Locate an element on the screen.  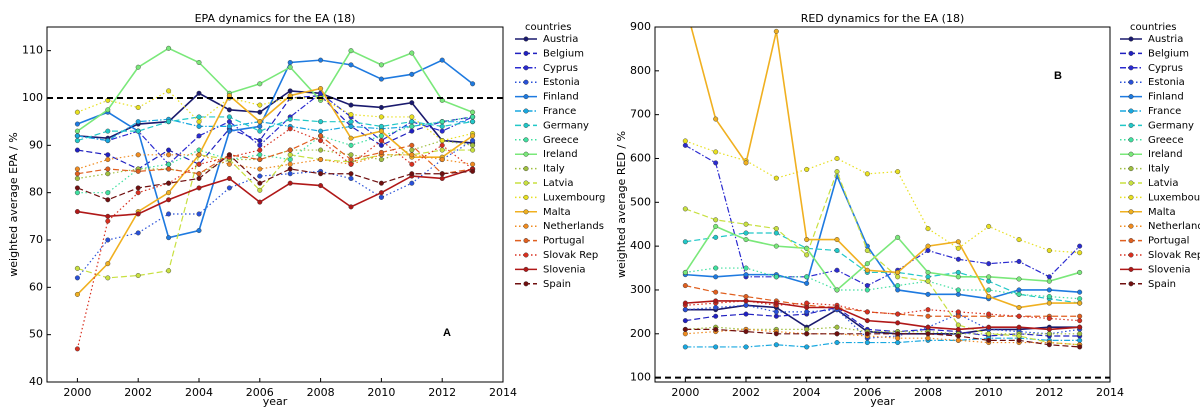
legend-title: countries is located at coordinates (548, 27).